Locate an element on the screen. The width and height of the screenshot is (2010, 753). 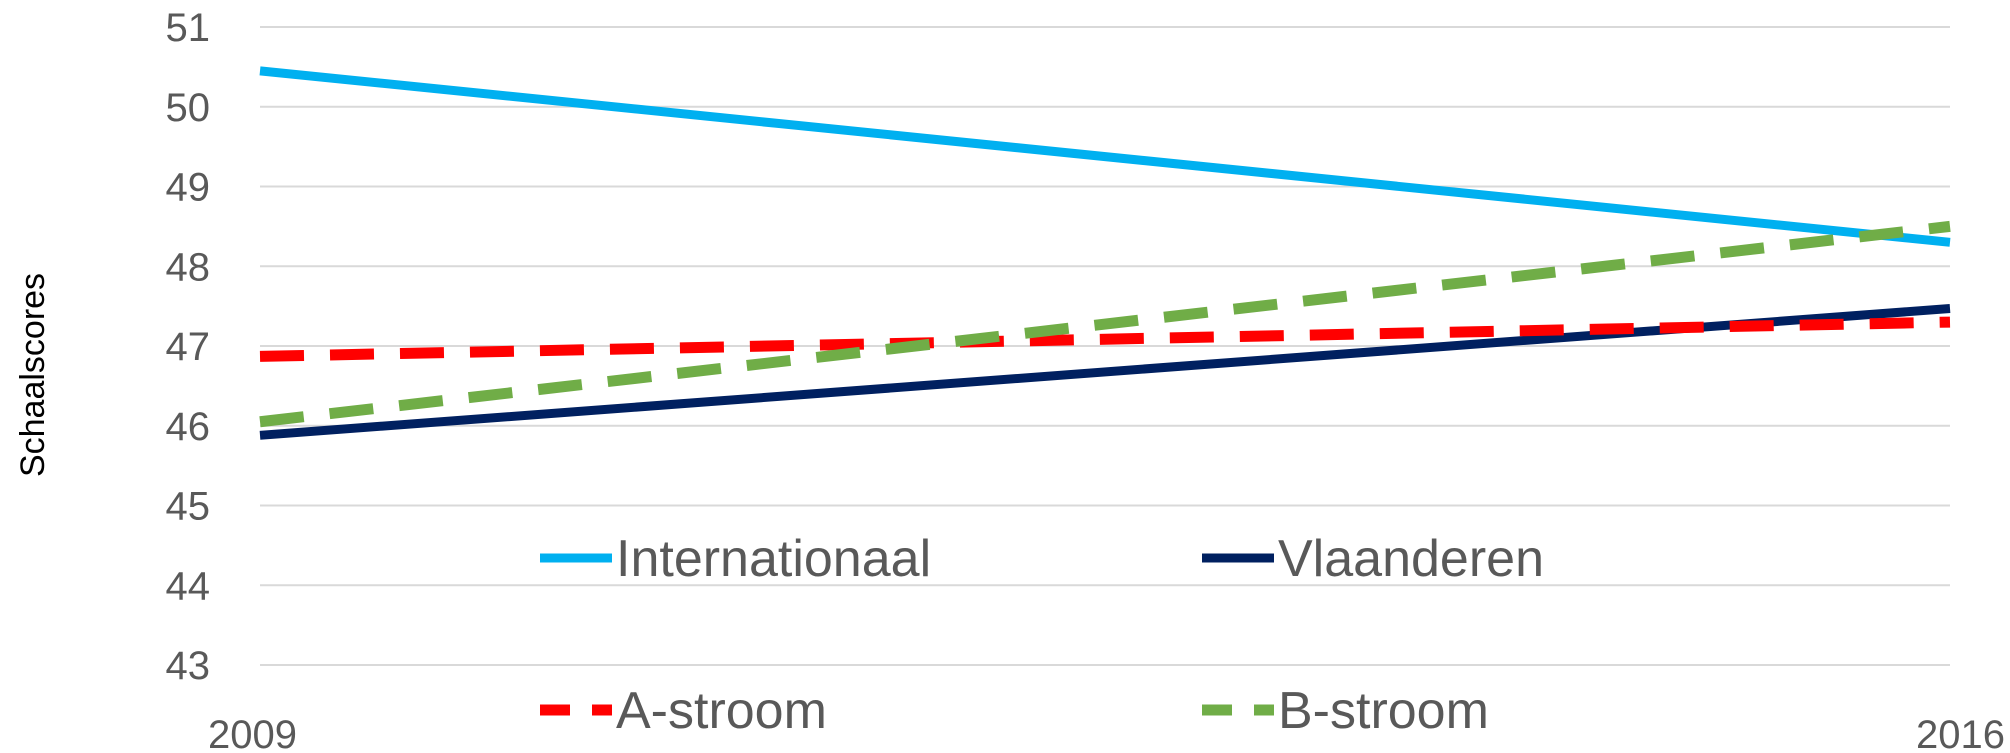
legend-label: Vlaanderen is located at coordinates (1411, 559).